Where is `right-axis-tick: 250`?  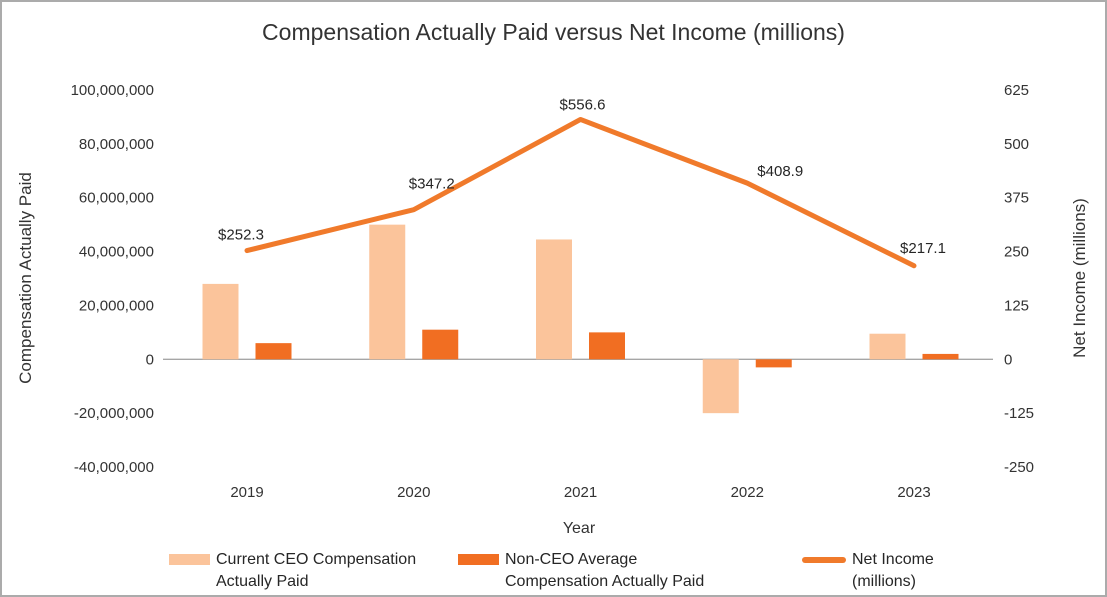
right-axis-tick: 250 is located at coordinates (1016, 252).